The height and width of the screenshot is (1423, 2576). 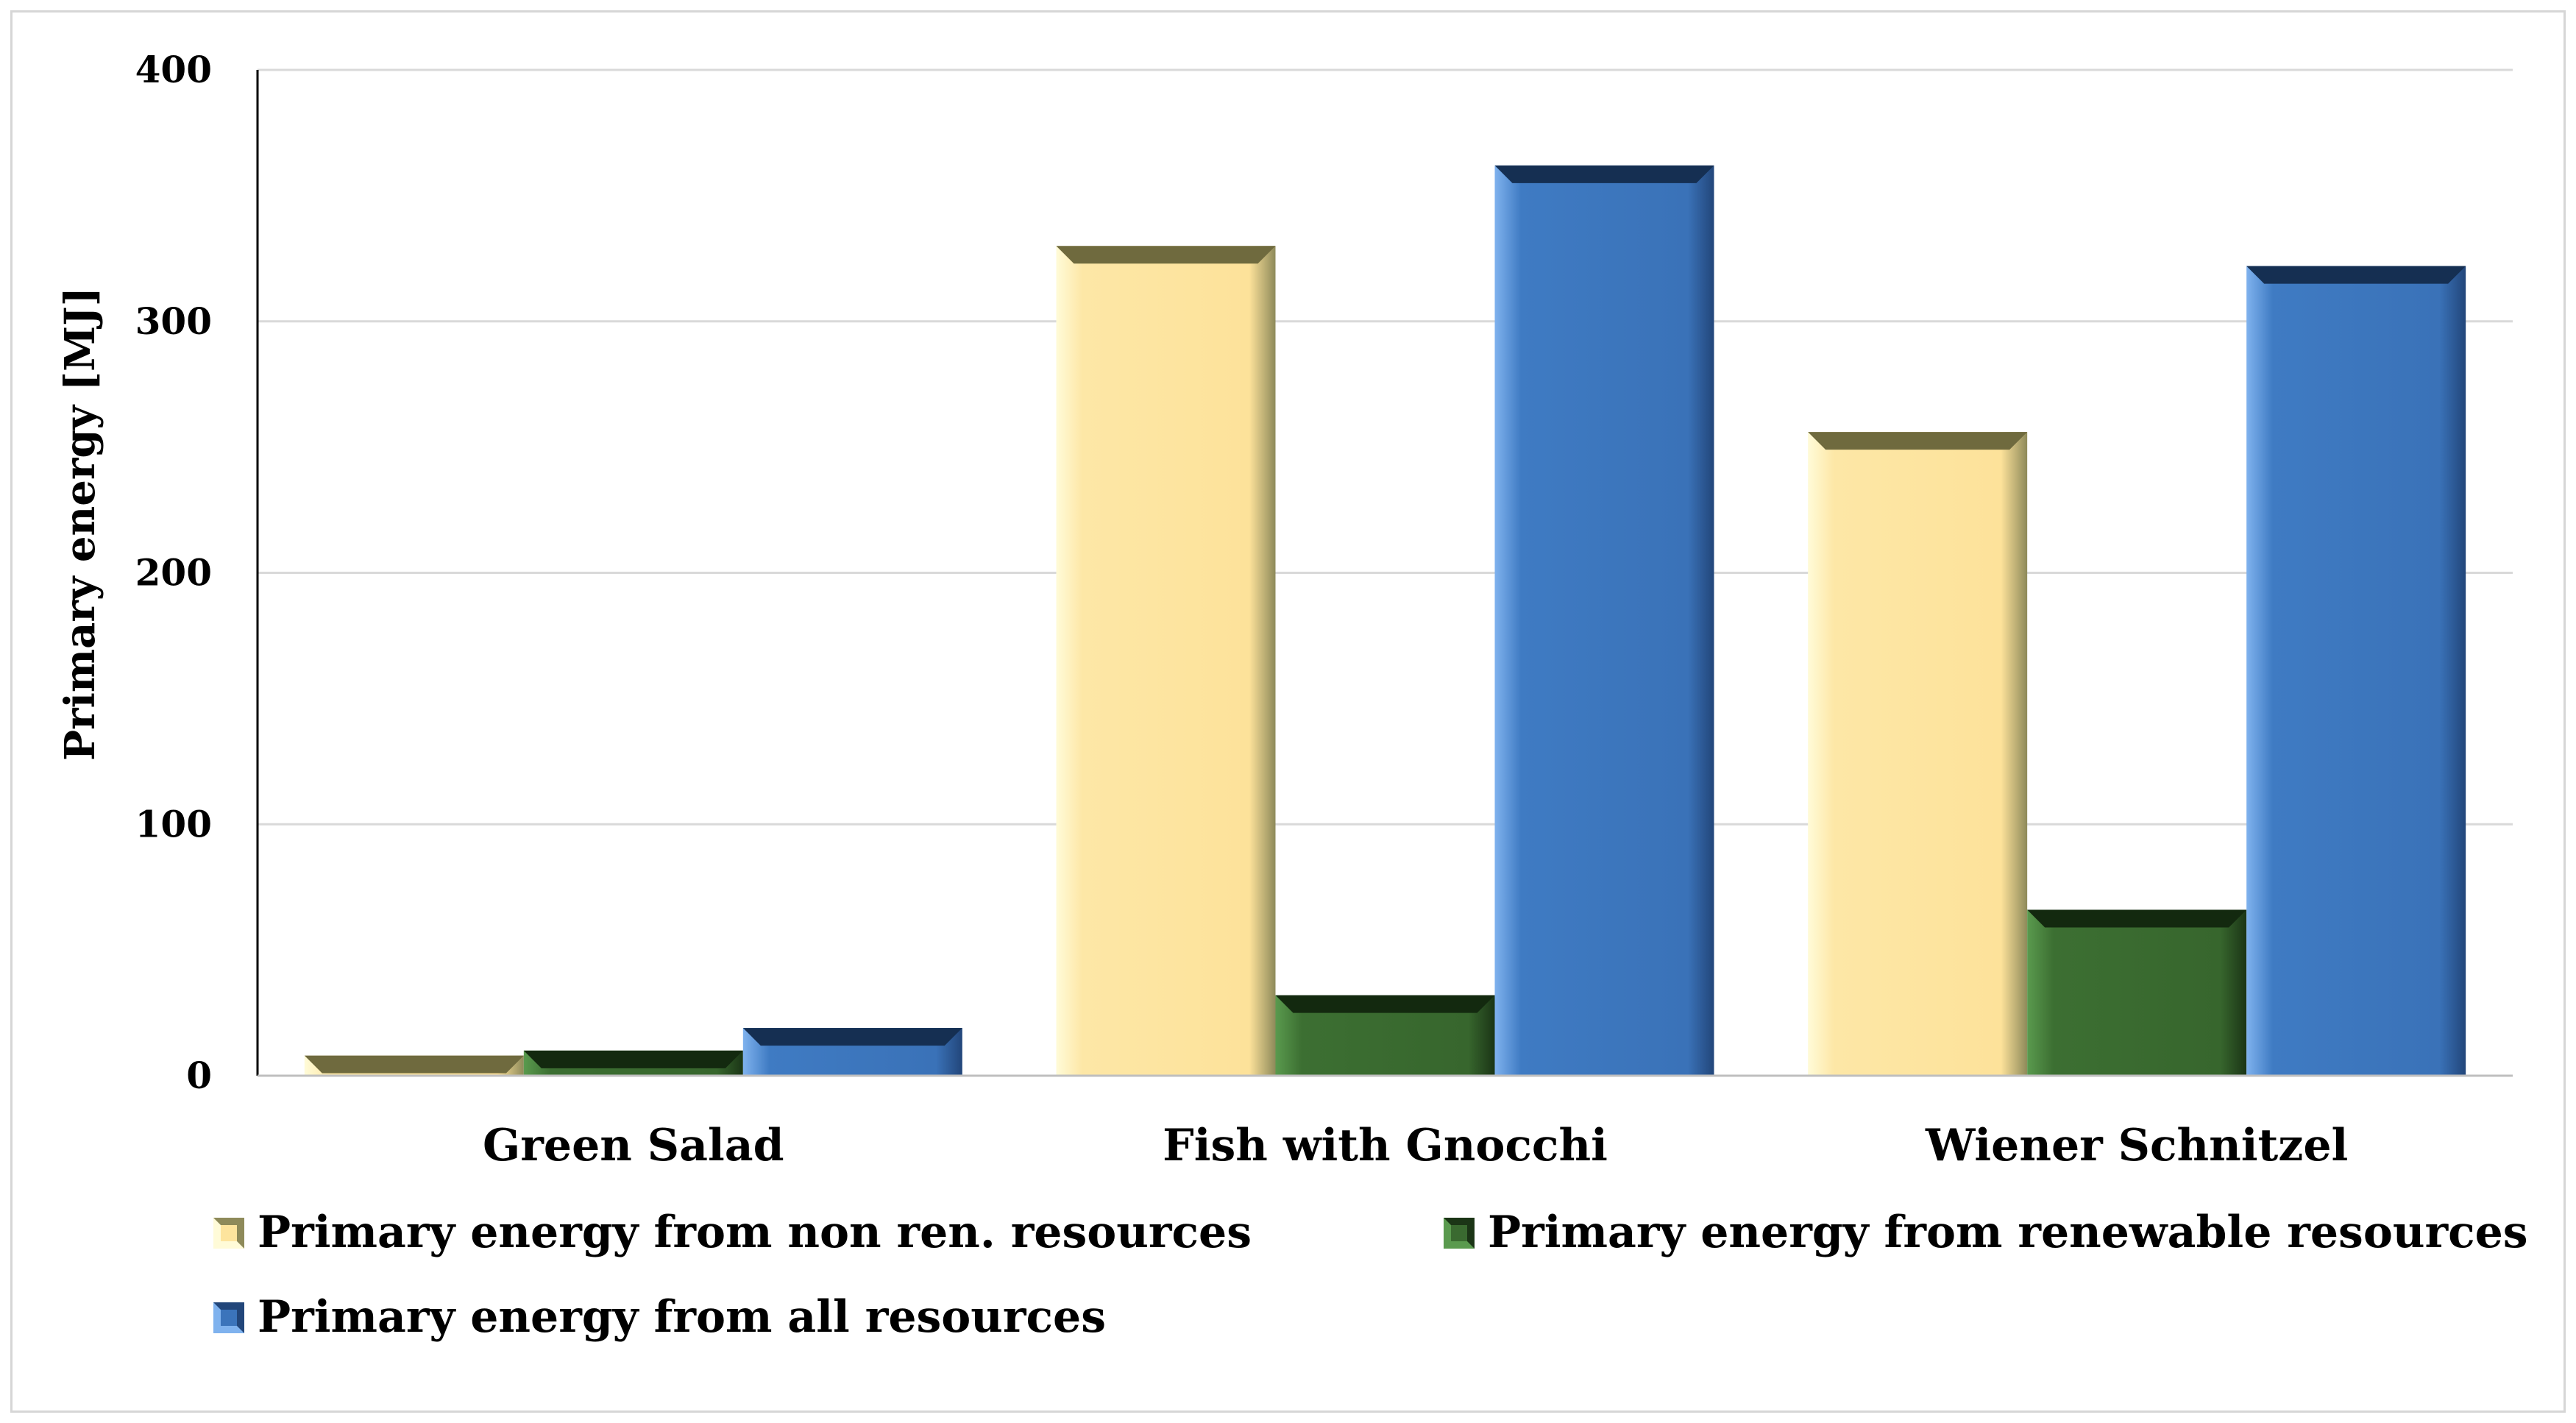 What do you see at coordinates (1385, 1145) in the screenshot?
I see `x-category-label: Fish with Gnocchi` at bounding box center [1385, 1145].